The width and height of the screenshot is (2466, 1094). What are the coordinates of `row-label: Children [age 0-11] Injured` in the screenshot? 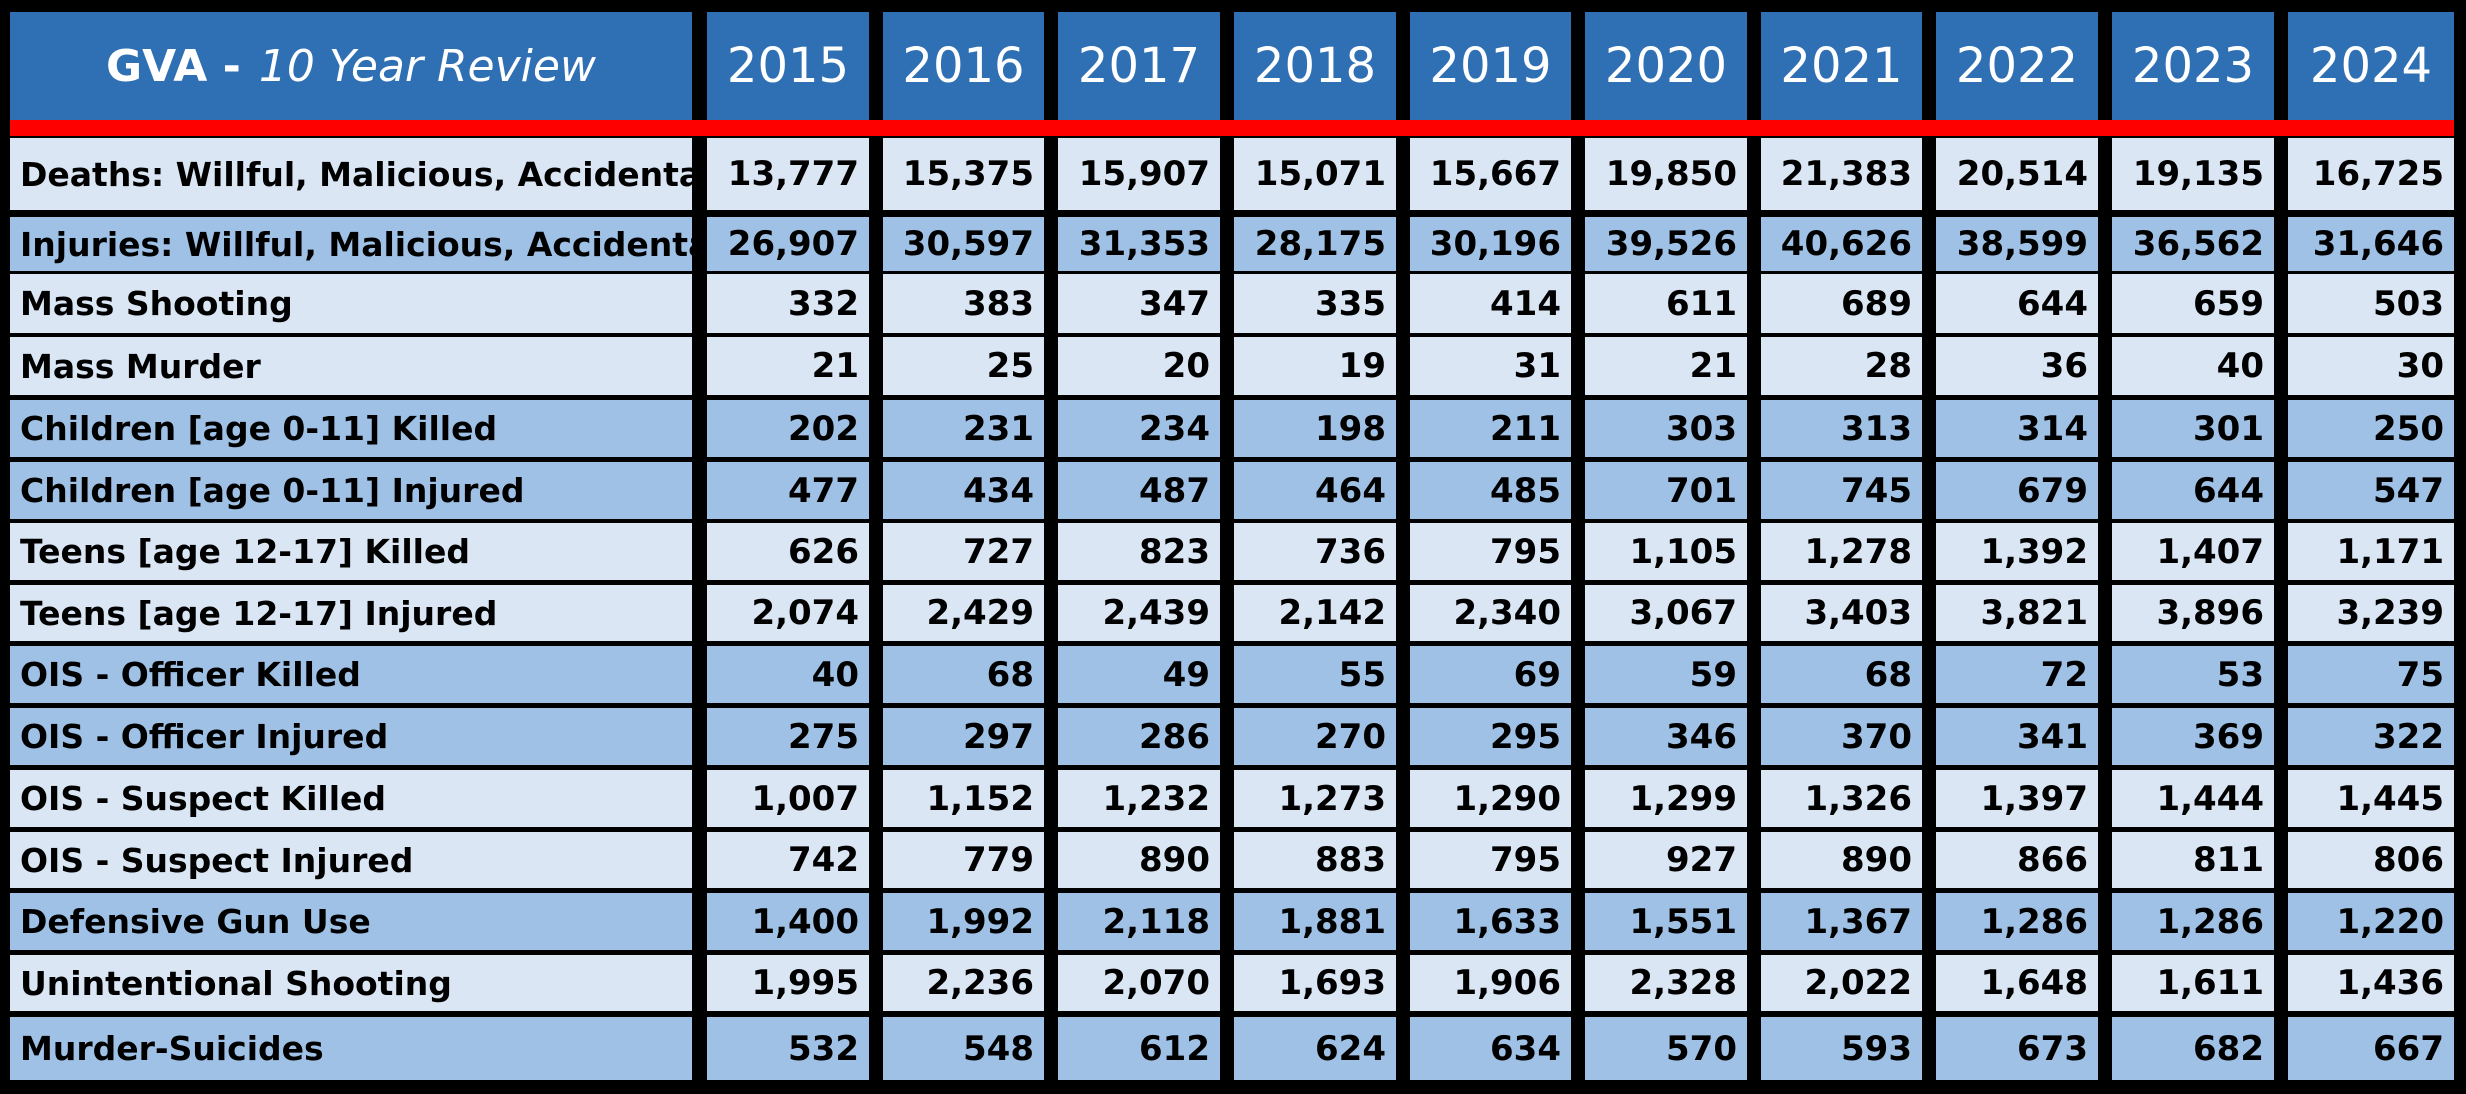 It's located at (351, 490).